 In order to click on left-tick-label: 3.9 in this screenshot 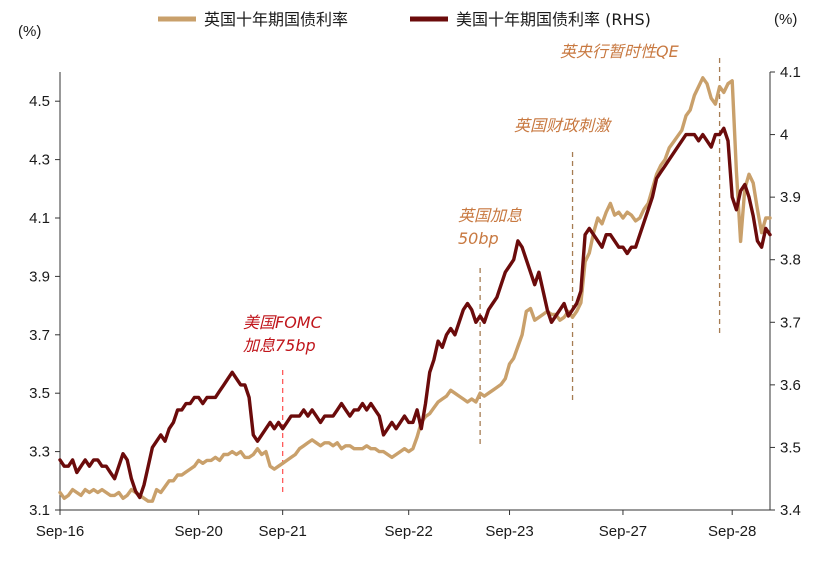, I will do `click(39, 276)`.